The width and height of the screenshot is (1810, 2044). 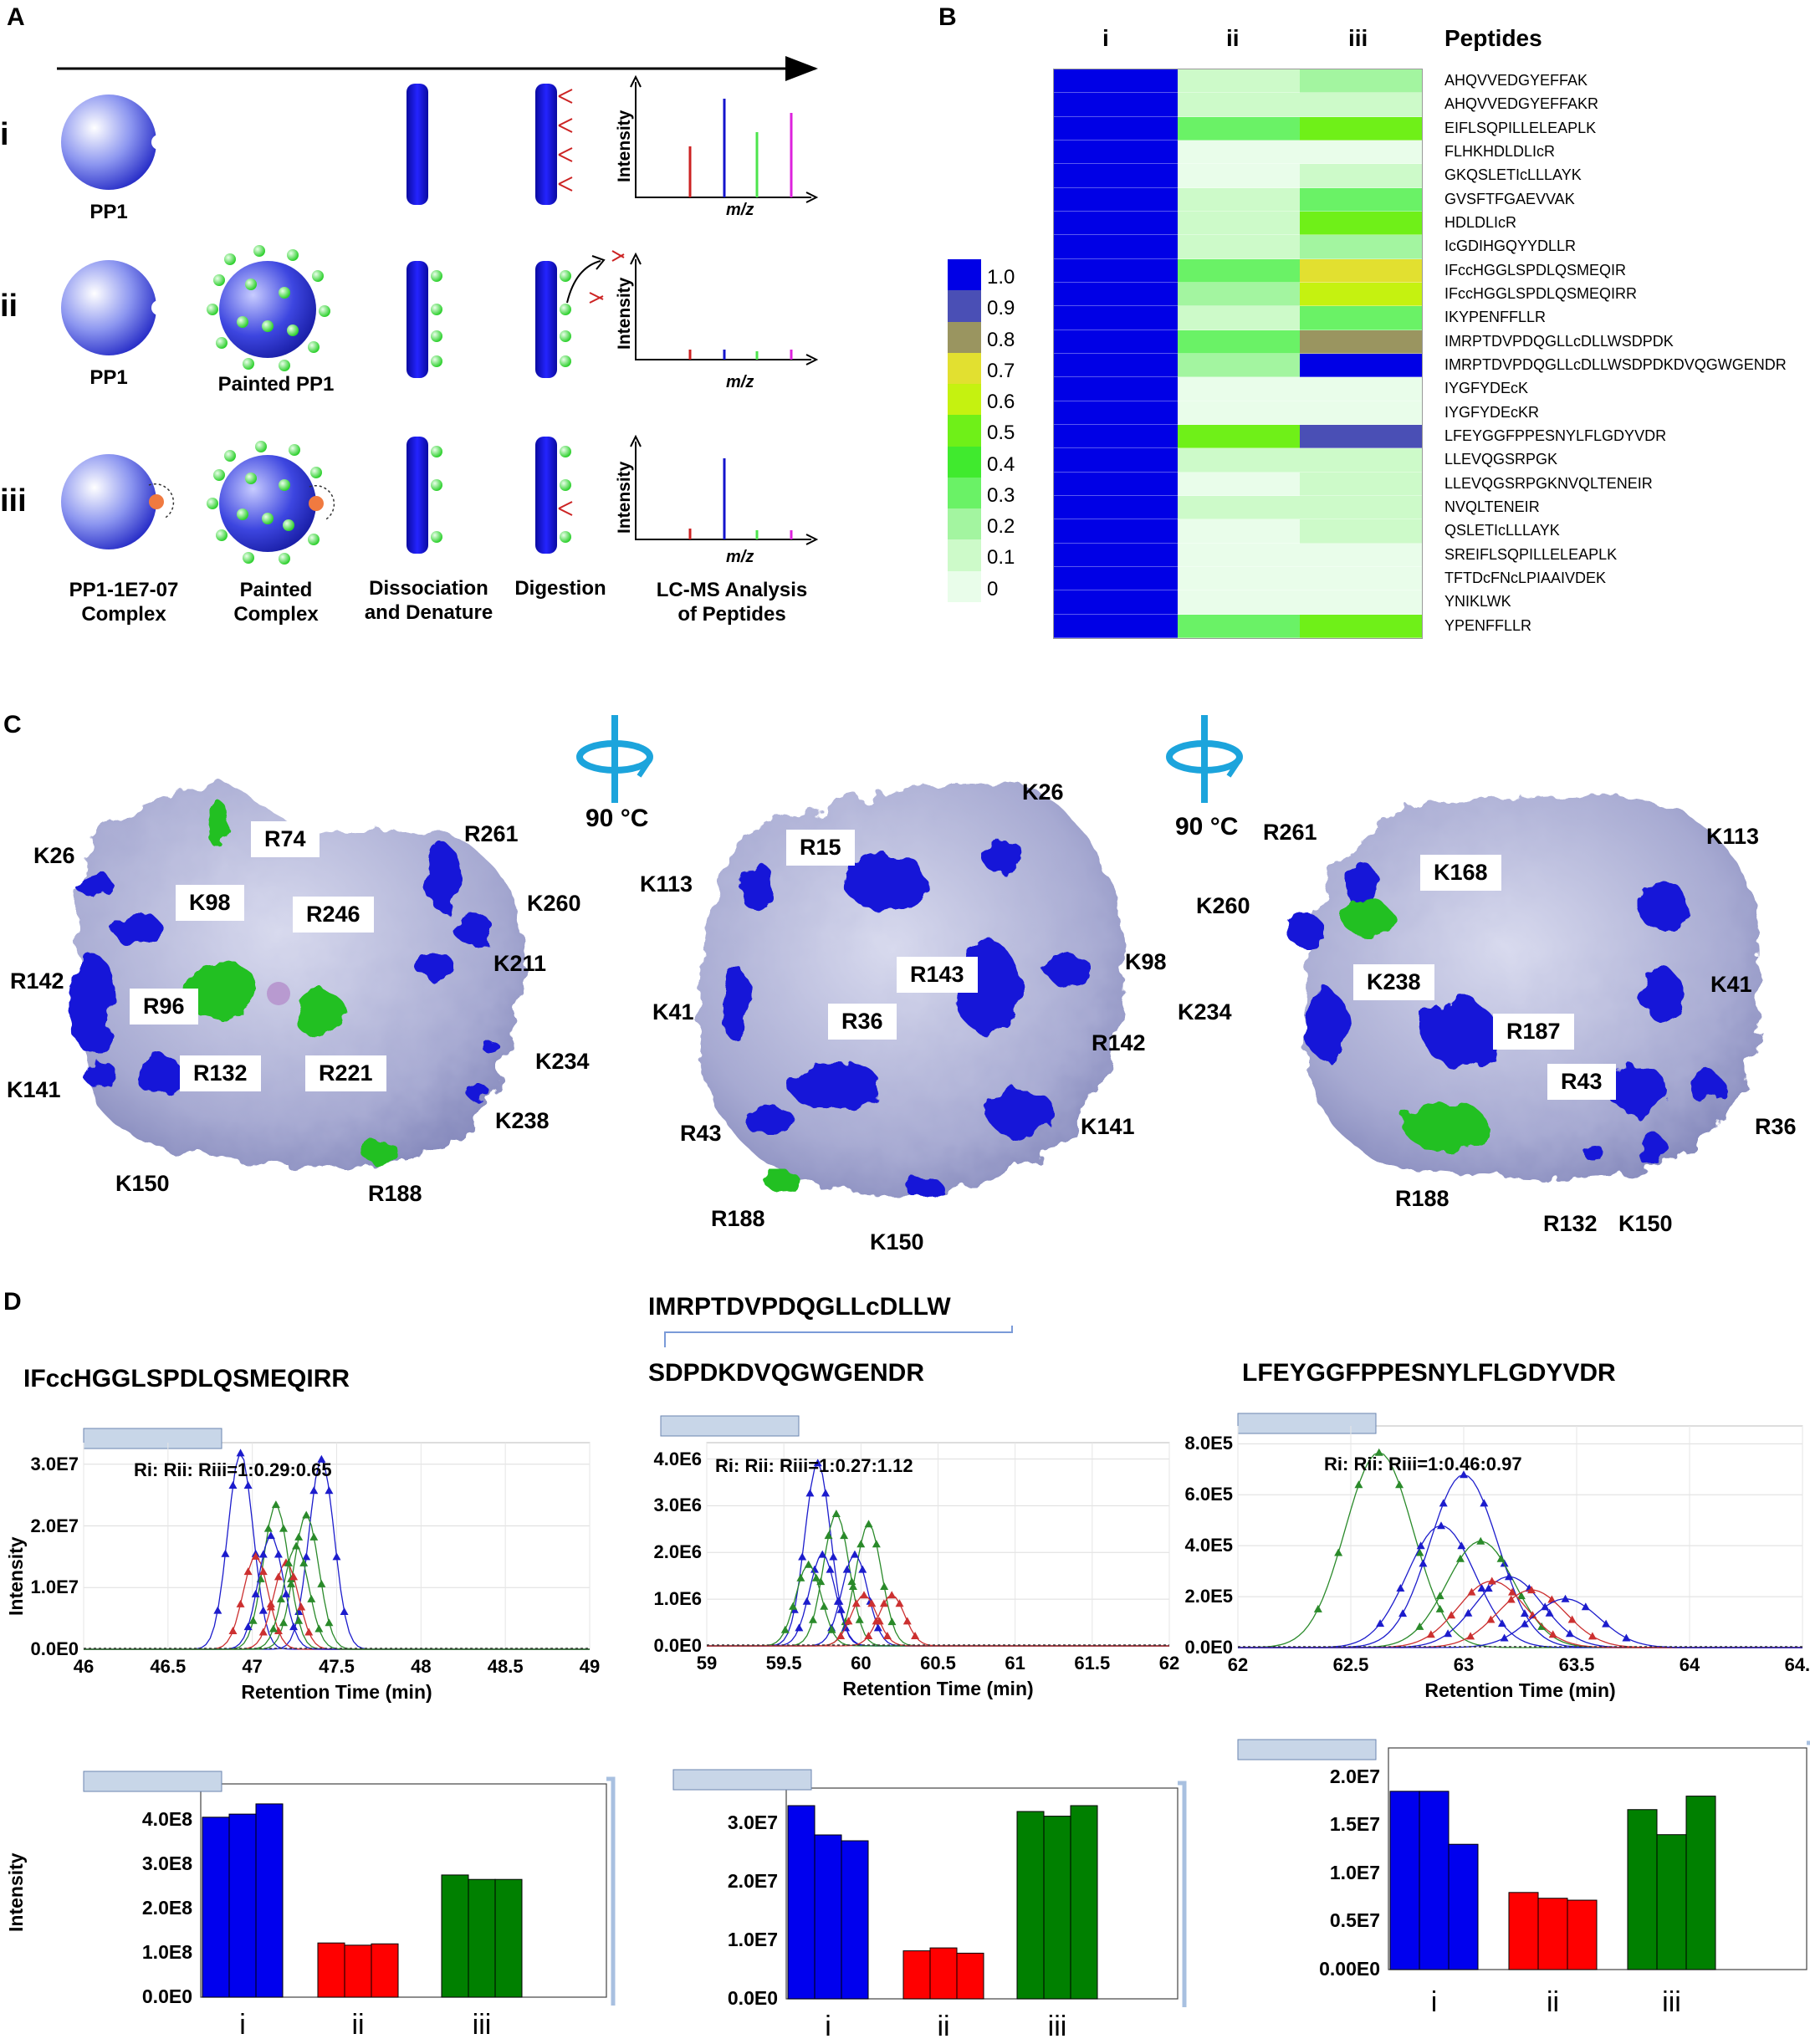 What do you see at coordinates (114, 142) in the screenshot?
I see `pp1-sphere-i` at bounding box center [114, 142].